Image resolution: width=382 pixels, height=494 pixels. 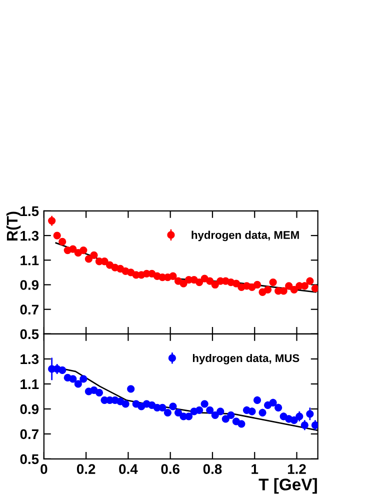 I want to click on y-tick-label: 1.5, so click(x=29, y=211).